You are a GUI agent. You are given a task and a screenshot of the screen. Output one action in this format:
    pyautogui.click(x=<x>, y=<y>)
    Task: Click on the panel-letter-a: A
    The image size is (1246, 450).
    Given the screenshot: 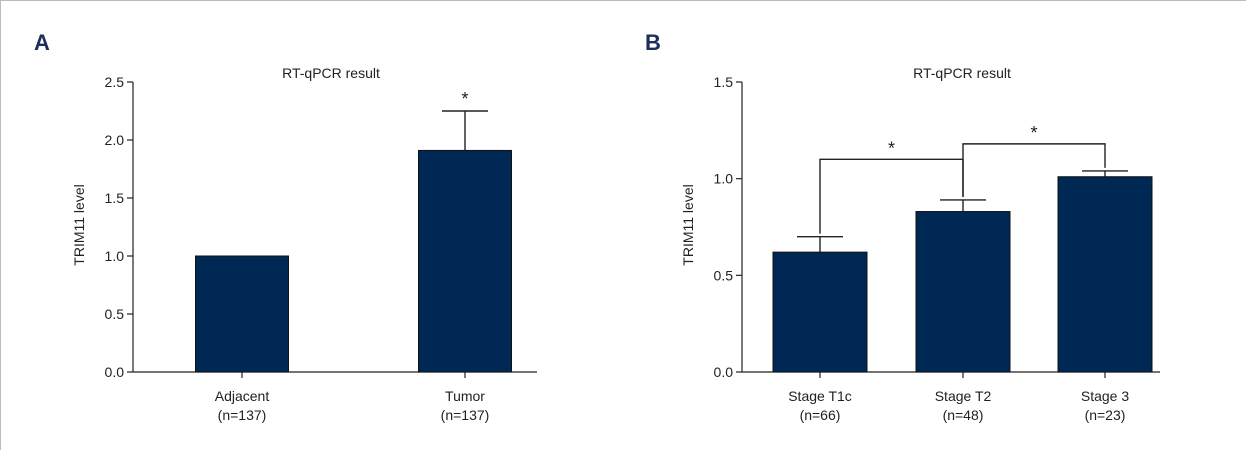 What is the action you would take?
    pyautogui.click(x=42, y=42)
    